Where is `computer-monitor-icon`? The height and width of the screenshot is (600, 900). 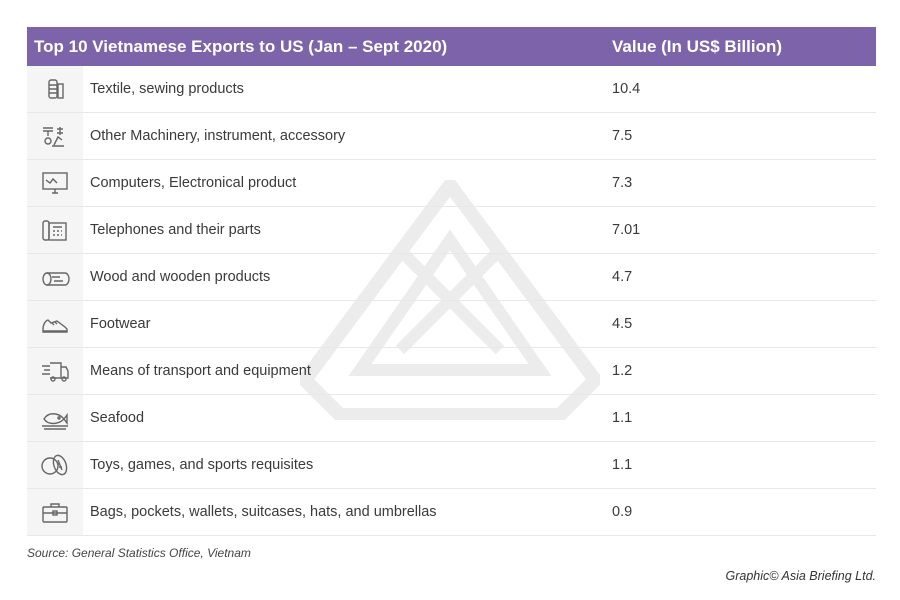 computer-monitor-icon is located at coordinates (55, 183).